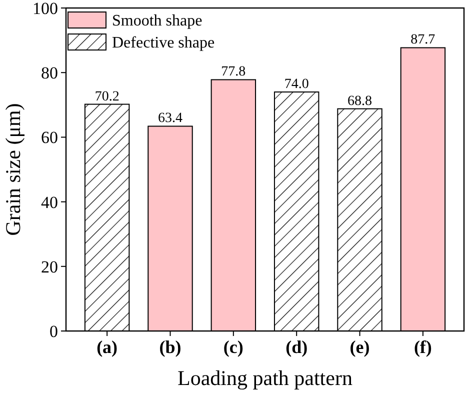 Image resolution: width=474 pixels, height=397 pixels. Describe the element at coordinates (157, 21) in the screenshot. I see `legend-label: Smooth shape` at that location.